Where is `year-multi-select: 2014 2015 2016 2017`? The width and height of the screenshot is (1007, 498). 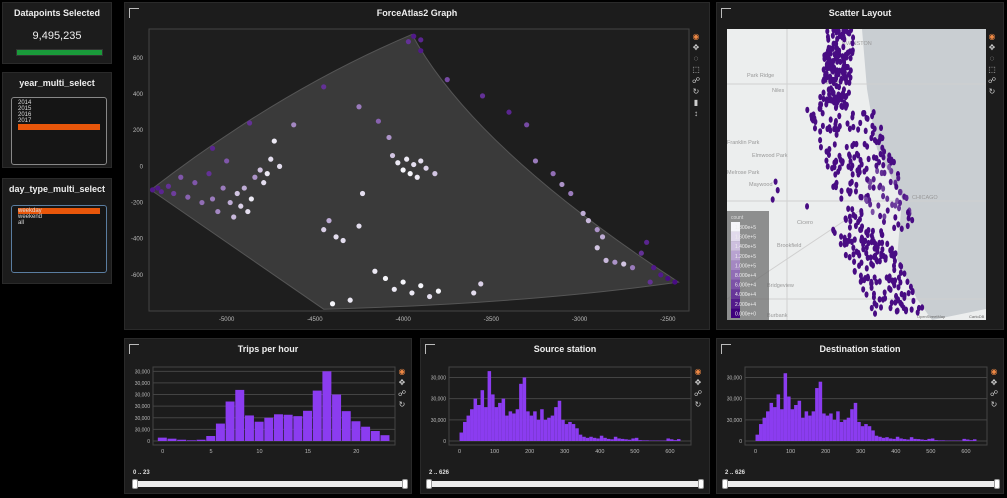 year-multi-select: 2014 2015 2016 2017 is located at coordinates (59, 131).